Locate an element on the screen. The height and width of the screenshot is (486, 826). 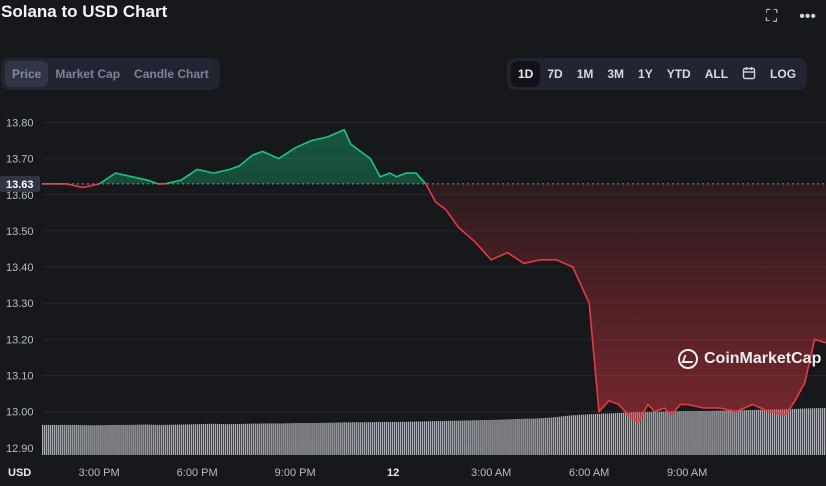
calendar-icon is located at coordinates (749, 74).